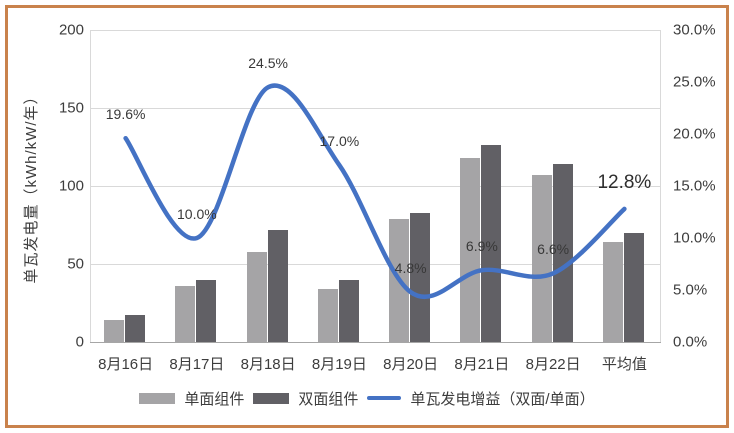  What do you see at coordinates (694, 82) in the screenshot?
I see `y-right-tick-25.0%: 25.0%` at bounding box center [694, 82].